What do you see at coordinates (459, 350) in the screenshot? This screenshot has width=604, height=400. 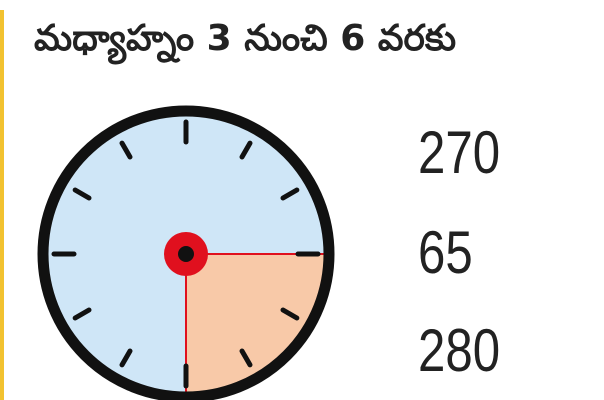 I see `value-3: 280` at bounding box center [459, 350].